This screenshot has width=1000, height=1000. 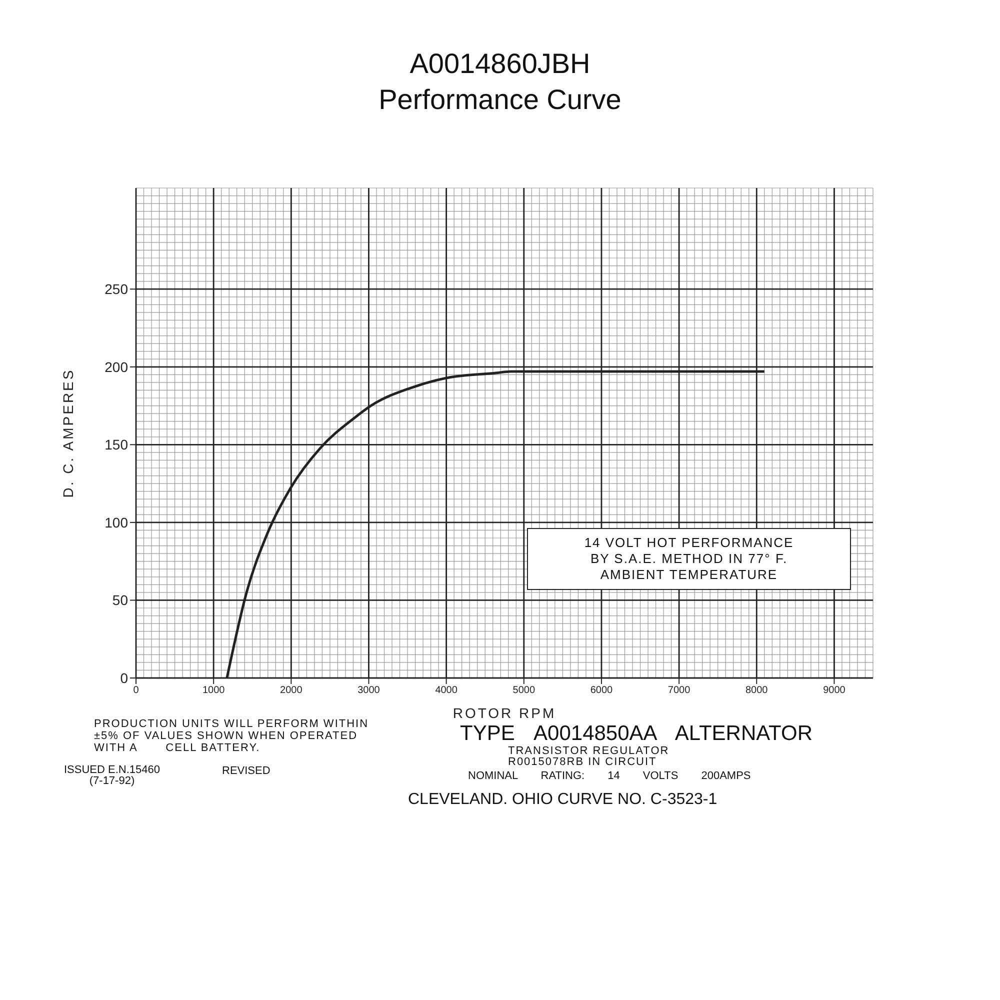 What do you see at coordinates (757, 690) in the screenshot?
I see `x-tick-label: 8000` at bounding box center [757, 690].